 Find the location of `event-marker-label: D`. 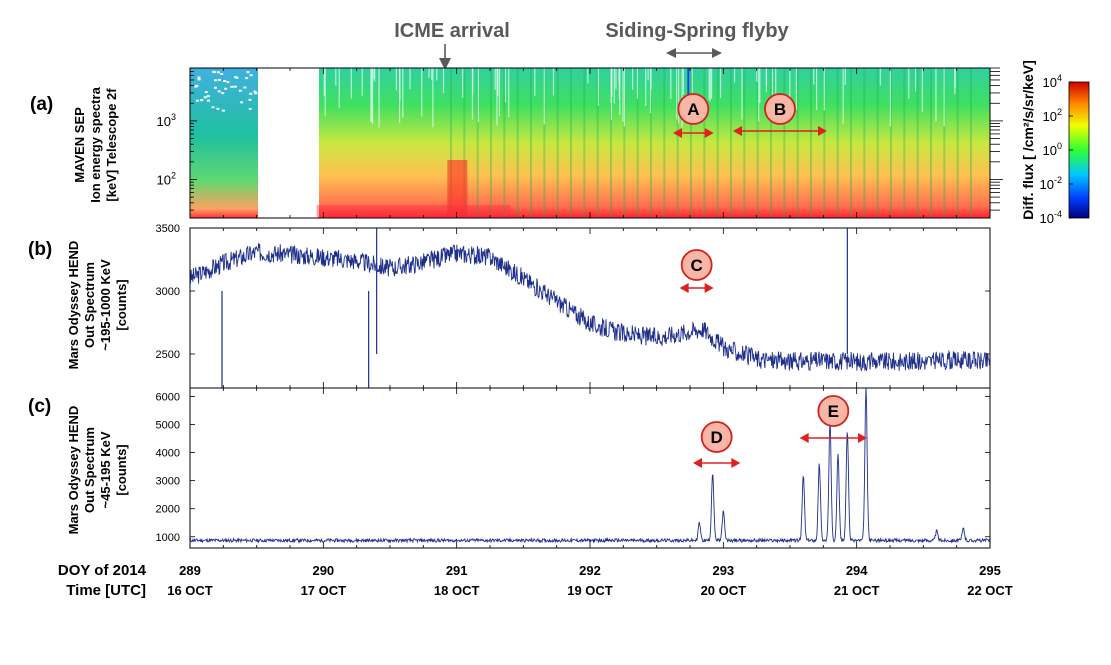

event-marker-label: D is located at coordinates (717, 437).